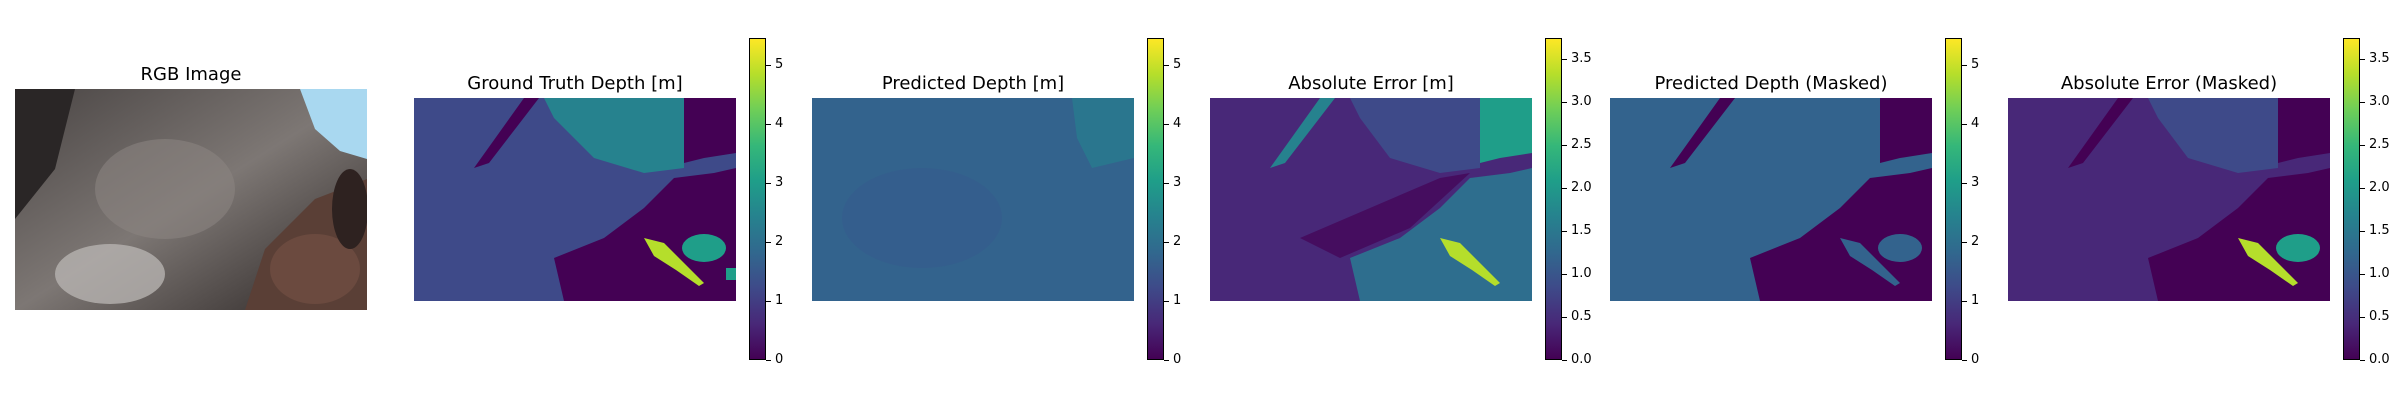 This screenshot has height=400, width=2400. I want to click on predm-lower-invalid, so click(1841, 234).